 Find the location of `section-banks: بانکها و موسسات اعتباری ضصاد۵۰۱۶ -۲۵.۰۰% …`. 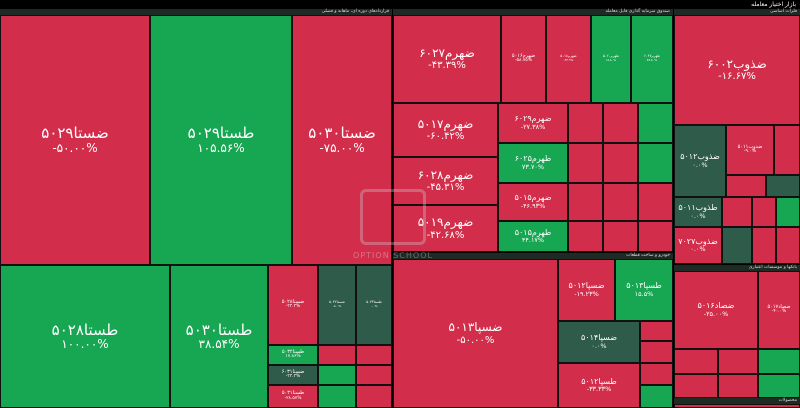

section-banks: بانکها و موسسات اعتباری ضصاد۵۰۱۶ -۲۵.۰۰% … is located at coordinates (737, 331).